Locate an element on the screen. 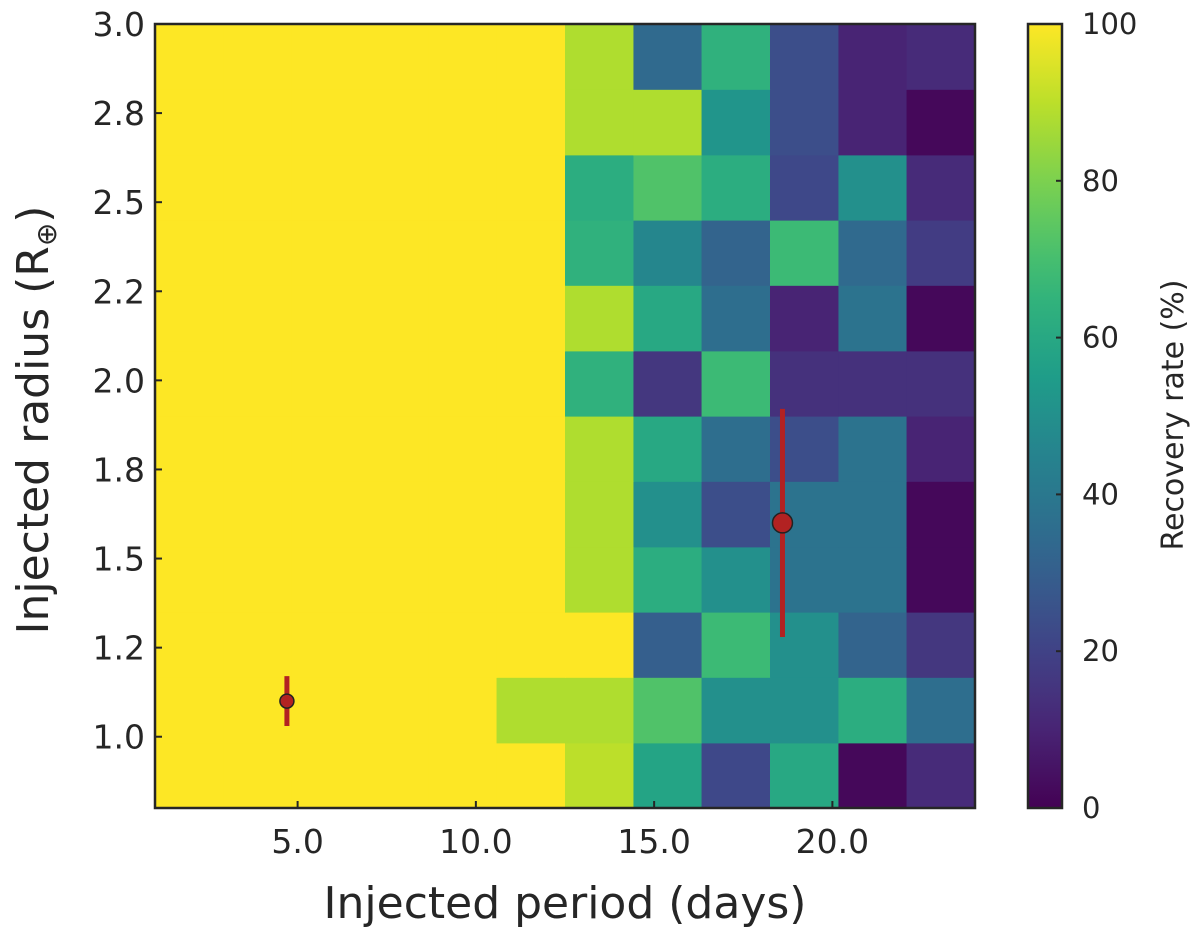  colorbar-tick-label: 100 is located at coordinates (1109, 24).